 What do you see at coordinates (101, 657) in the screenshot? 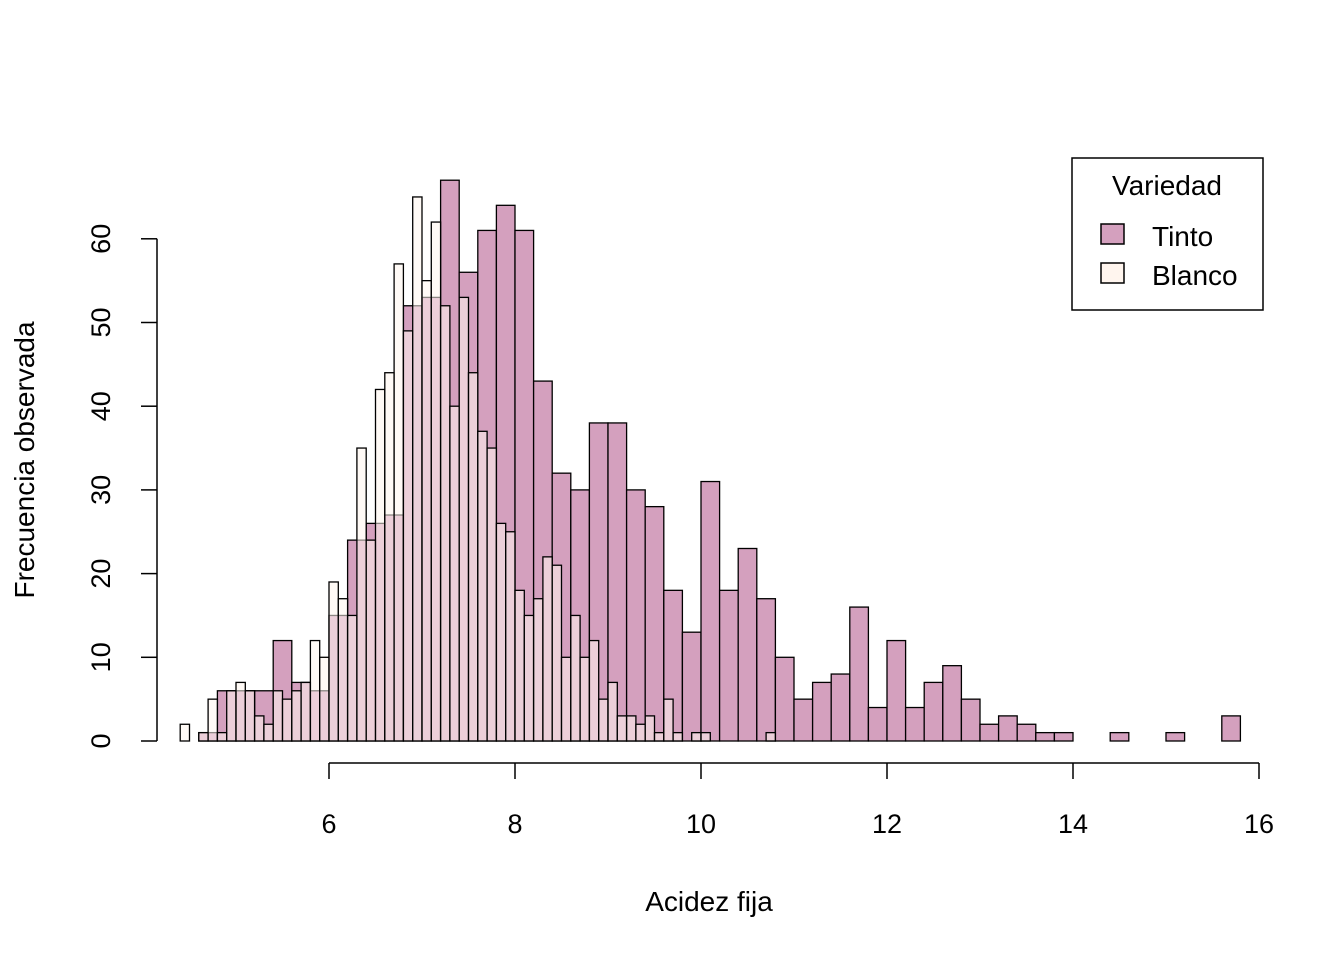
I see `y-tick-label: 10` at bounding box center [101, 657].